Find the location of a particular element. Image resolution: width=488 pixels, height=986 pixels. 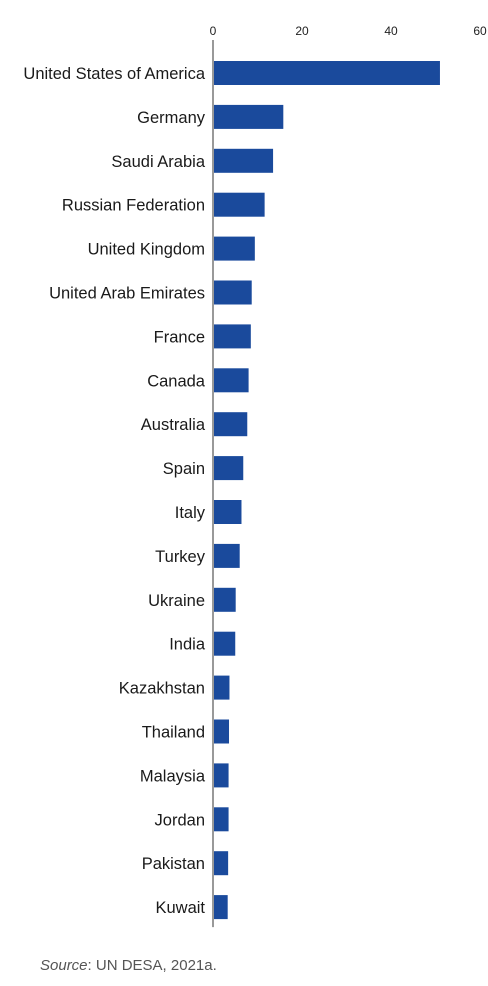

x-tick-label: 60 is located at coordinates (480, 31).